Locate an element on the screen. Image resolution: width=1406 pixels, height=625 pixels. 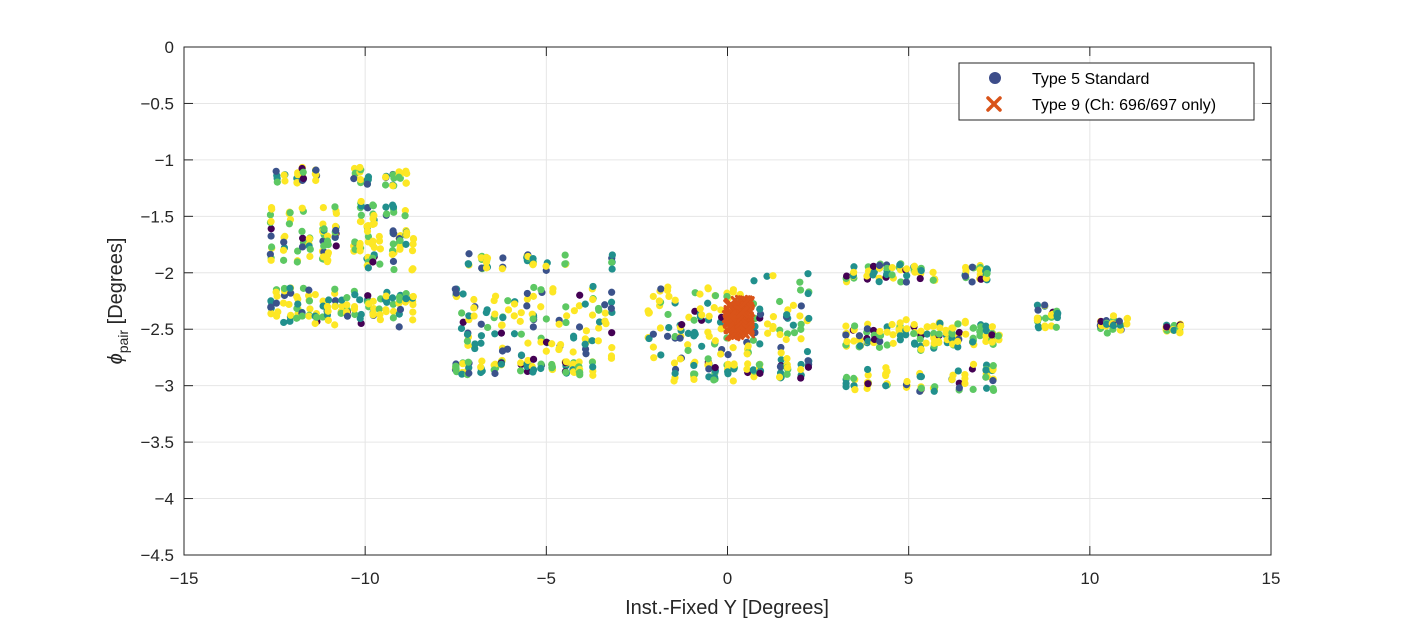
y-tick-label: −2.5 is located at coordinates (157, 329).